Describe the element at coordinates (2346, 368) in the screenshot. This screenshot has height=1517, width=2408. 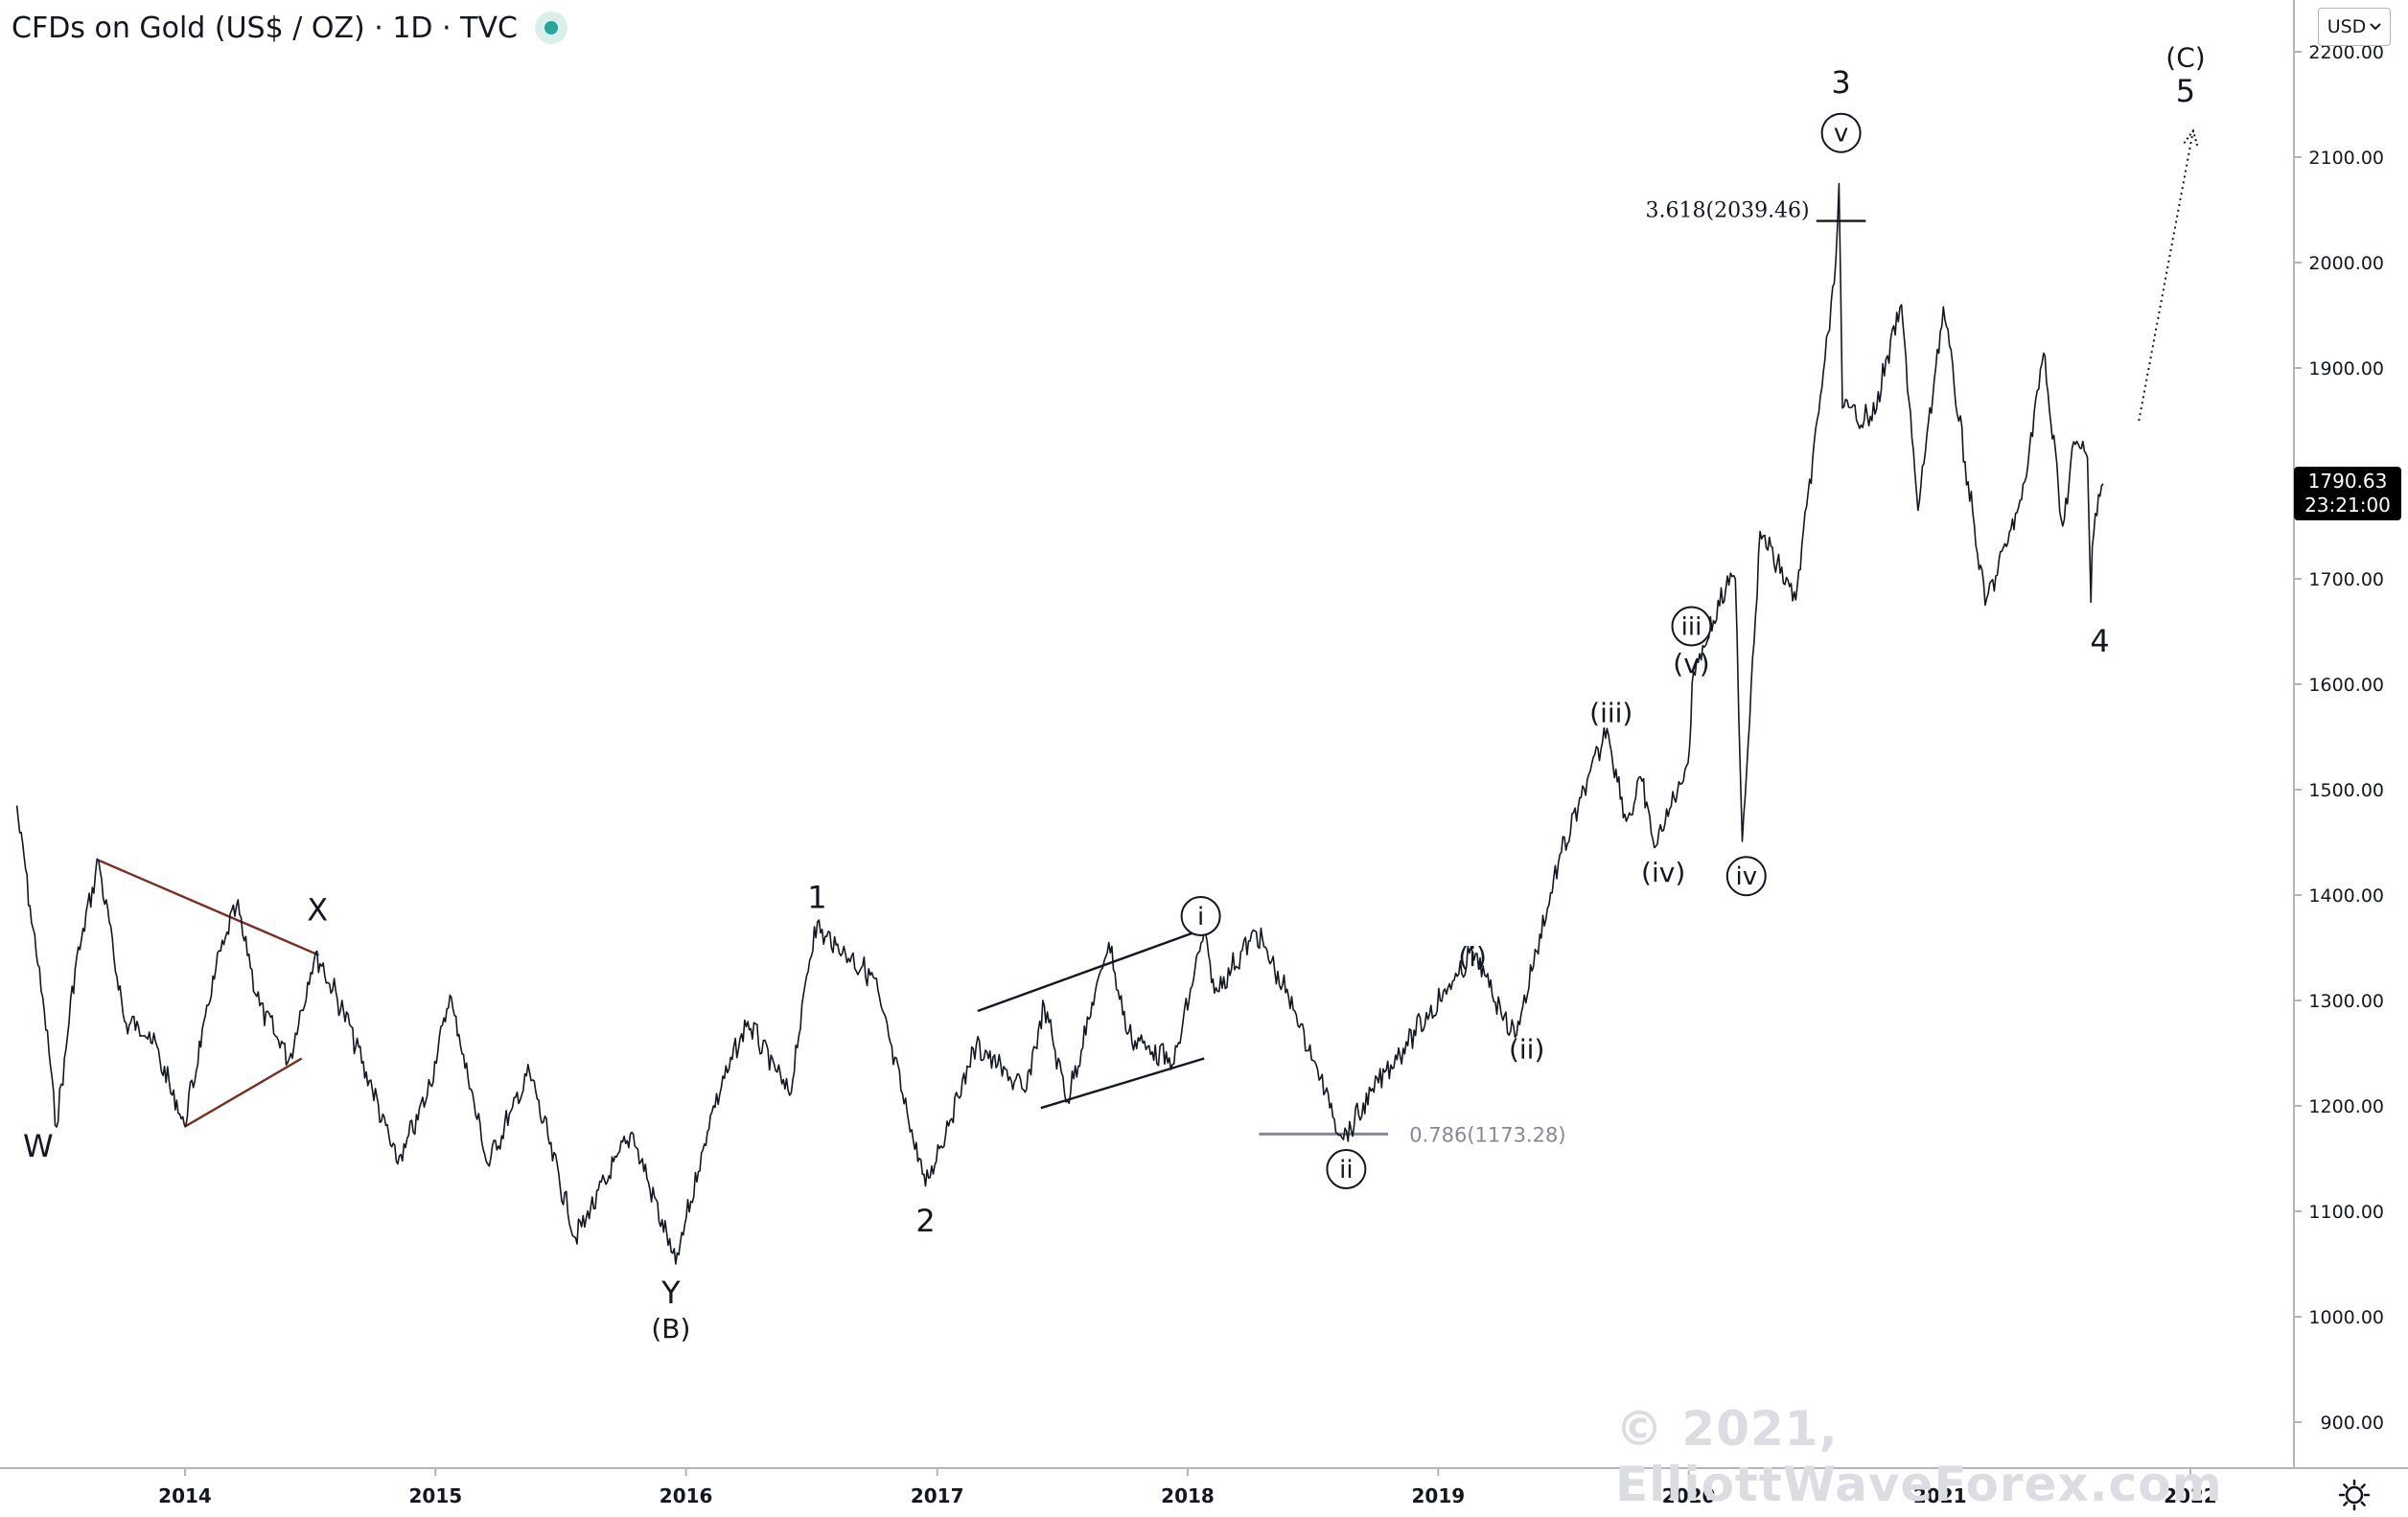
I see `y-tick-label-10: 1900.00` at that location.